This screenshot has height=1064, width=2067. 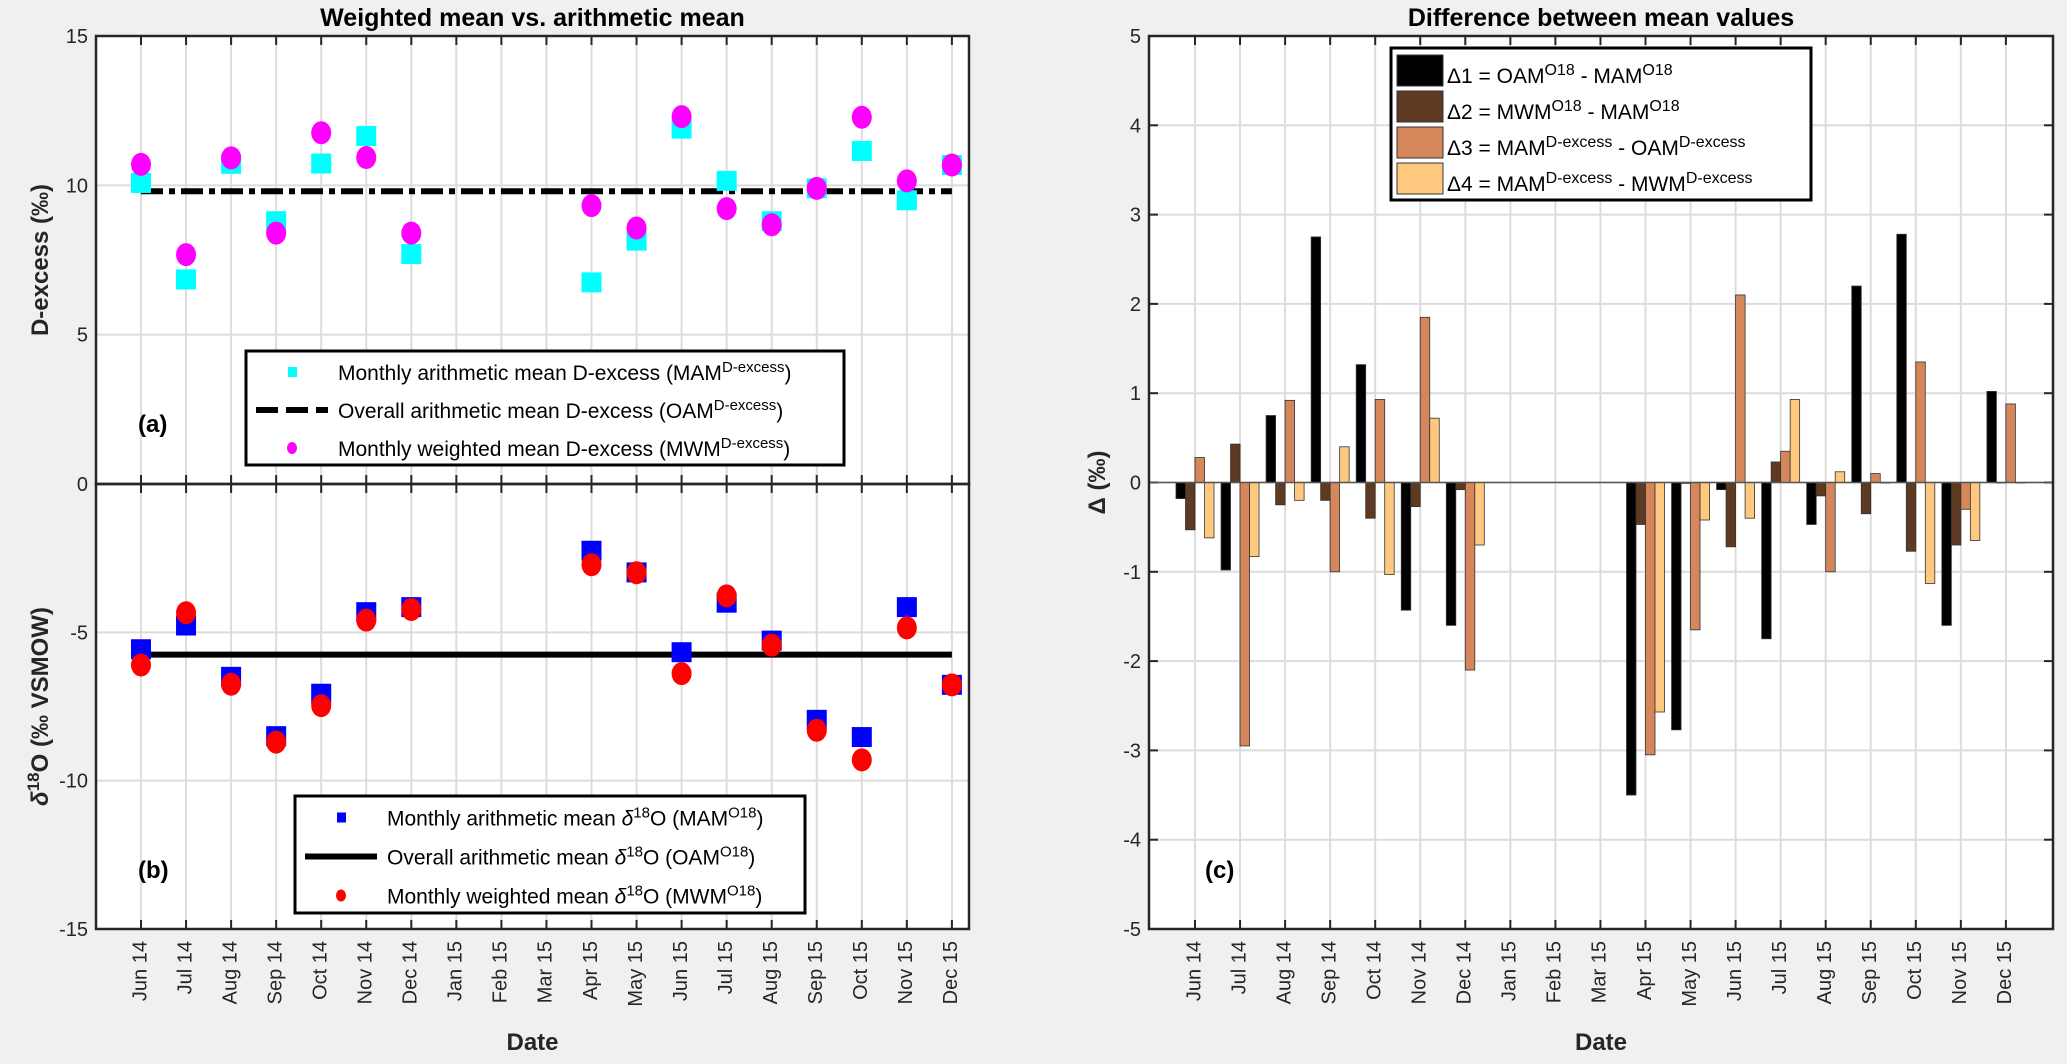 What do you see at coordinates (1194, 971) in the screenshot?
I see `x-tick-label: Jun 14` at bounding box center [1194, 971].